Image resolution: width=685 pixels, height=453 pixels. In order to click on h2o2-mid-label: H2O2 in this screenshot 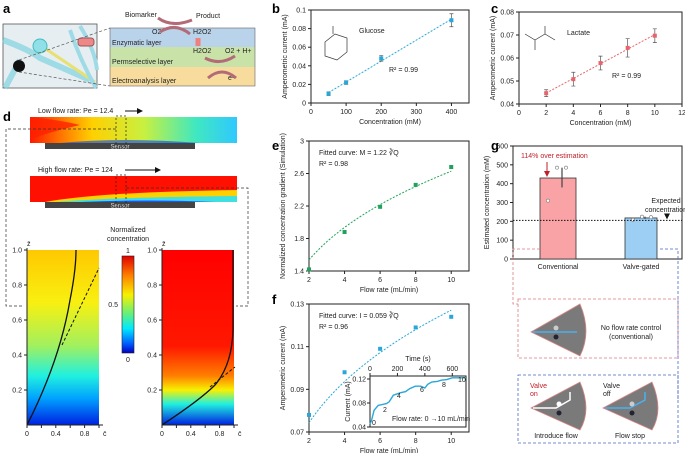, I will do `click(202, 51)`.